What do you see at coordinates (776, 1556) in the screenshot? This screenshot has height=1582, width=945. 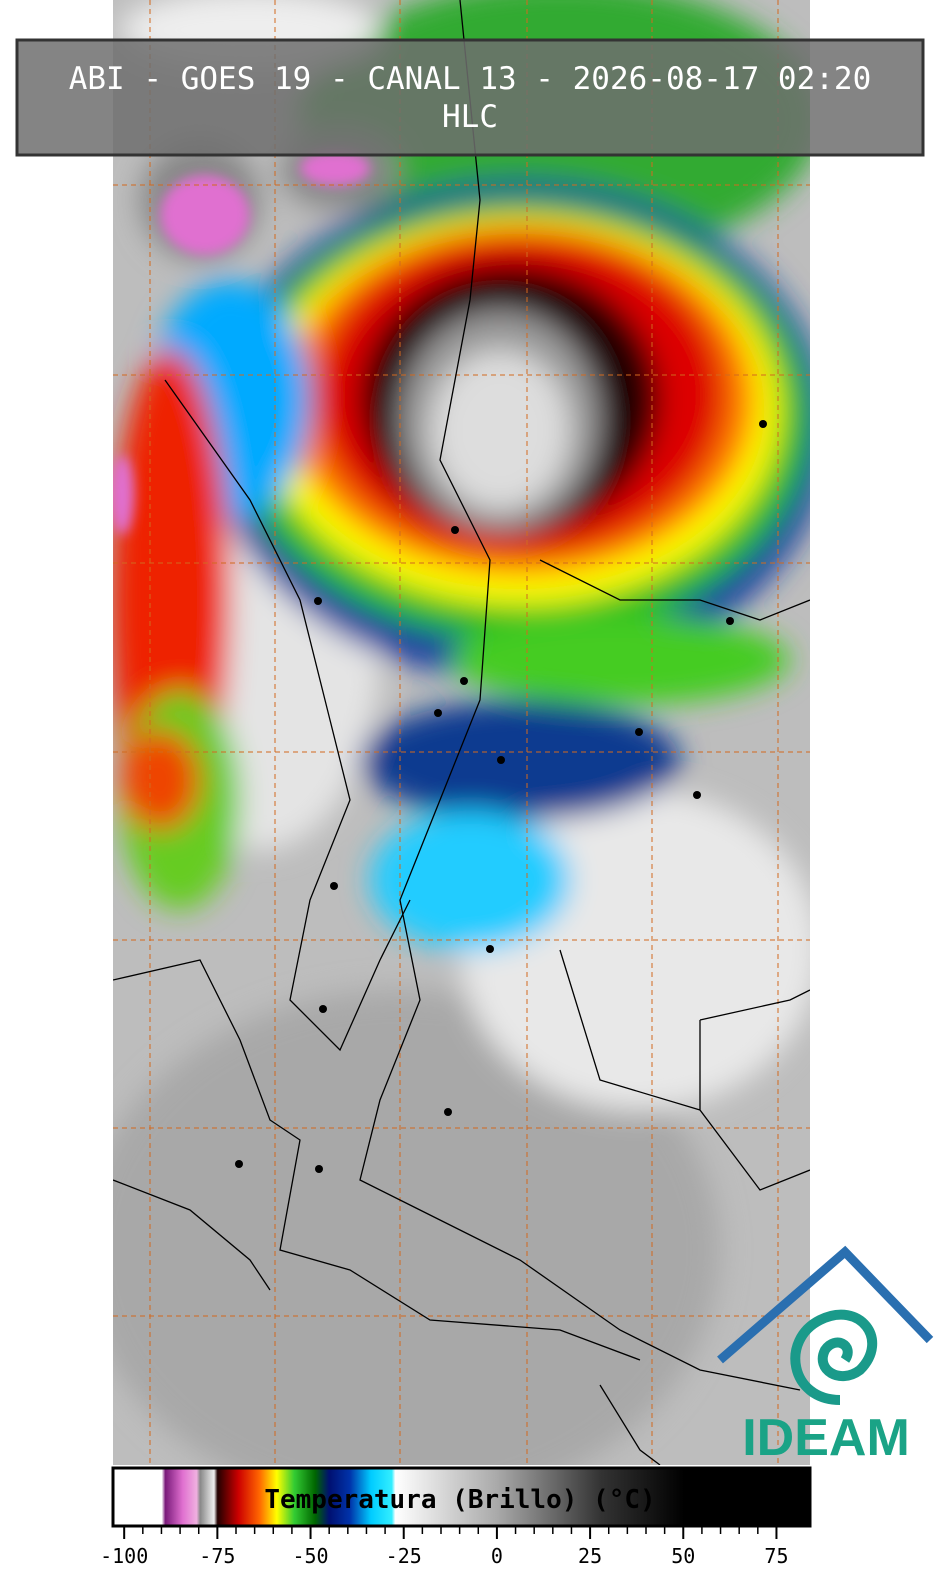 I see `tick-label: 75` at bounding box center [776, 1556].